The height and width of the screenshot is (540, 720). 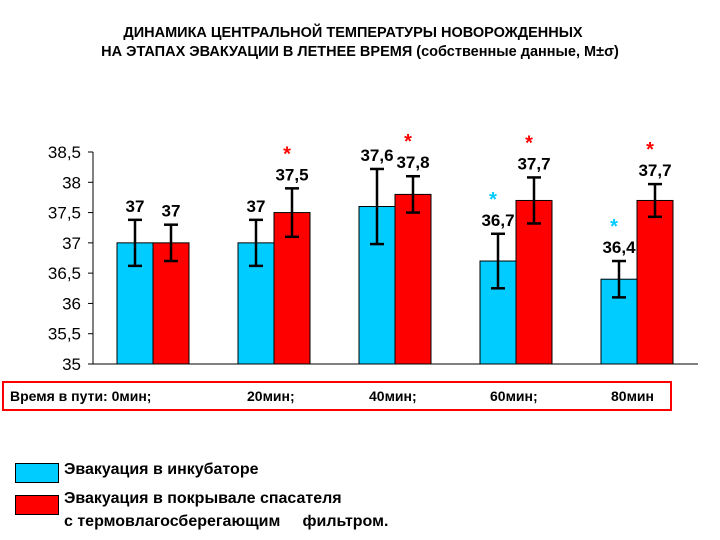 What do you see at coordinates (71, 364) in the screenshot?
I see `y-tick-label: 35` at bounding box center [71, 364].